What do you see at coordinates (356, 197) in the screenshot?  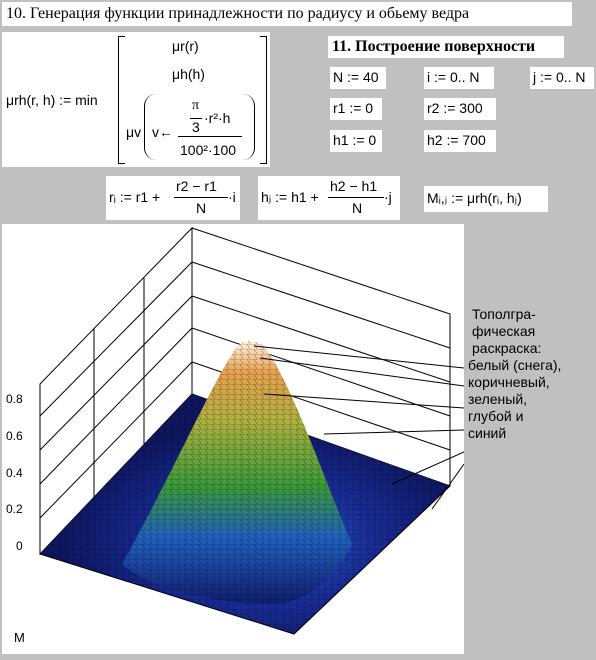 I see `hj-fraction-line` at bounding box center [356, 197].